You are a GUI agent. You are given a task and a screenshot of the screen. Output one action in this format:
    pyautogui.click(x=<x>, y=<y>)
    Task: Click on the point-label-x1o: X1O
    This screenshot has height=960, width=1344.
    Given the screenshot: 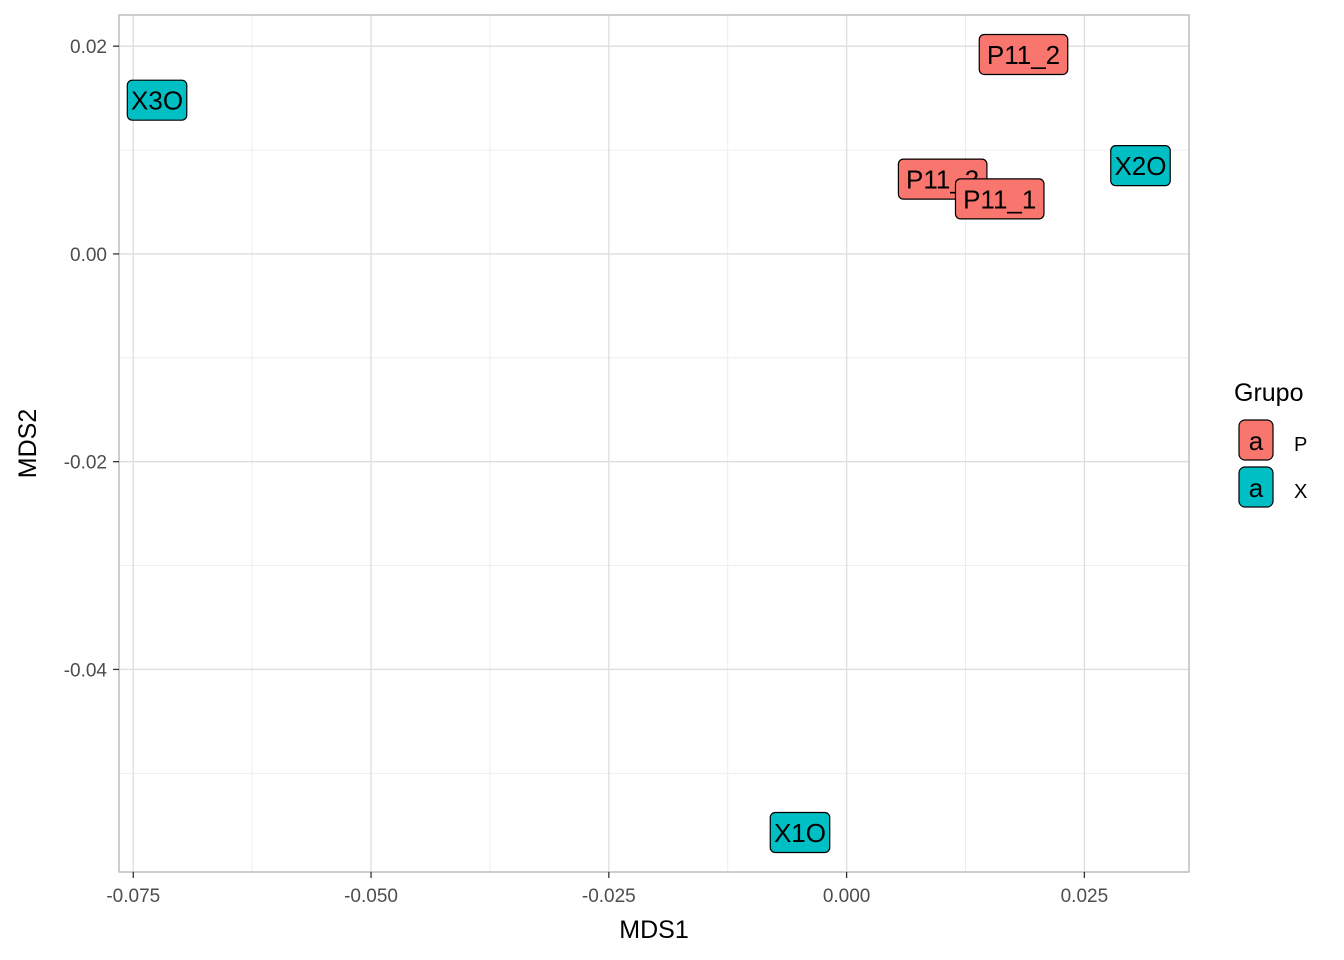 What is the action you would take?
    pyautogui.click(x=800, y=832)
    